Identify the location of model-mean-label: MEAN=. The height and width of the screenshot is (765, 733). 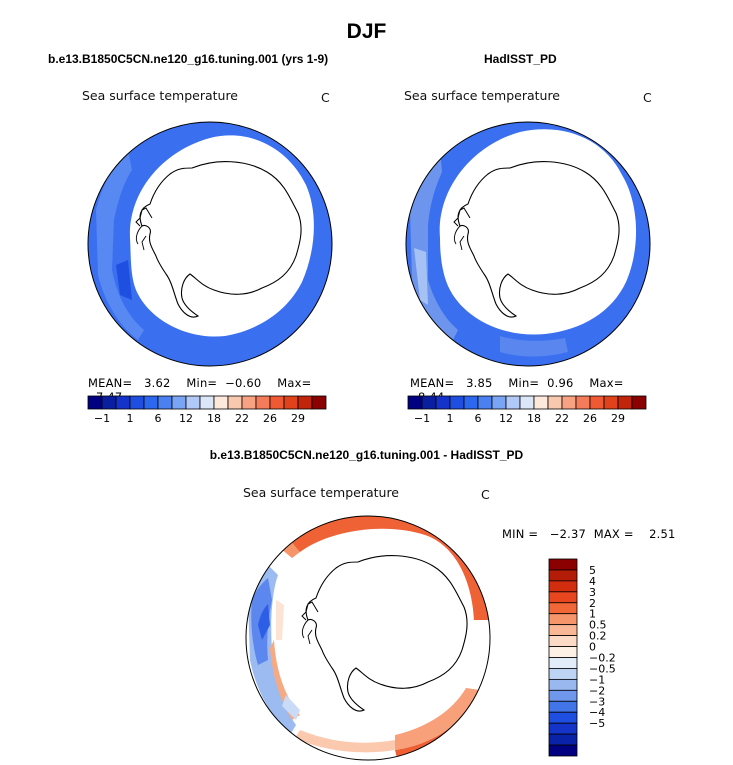
(110, 383).